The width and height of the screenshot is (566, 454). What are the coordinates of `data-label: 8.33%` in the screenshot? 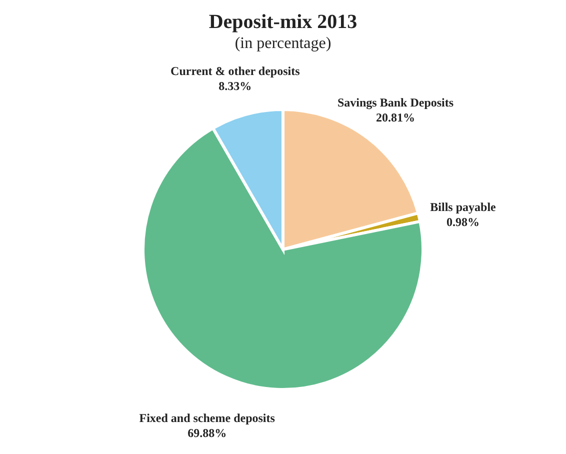 It's located at (235, 85).